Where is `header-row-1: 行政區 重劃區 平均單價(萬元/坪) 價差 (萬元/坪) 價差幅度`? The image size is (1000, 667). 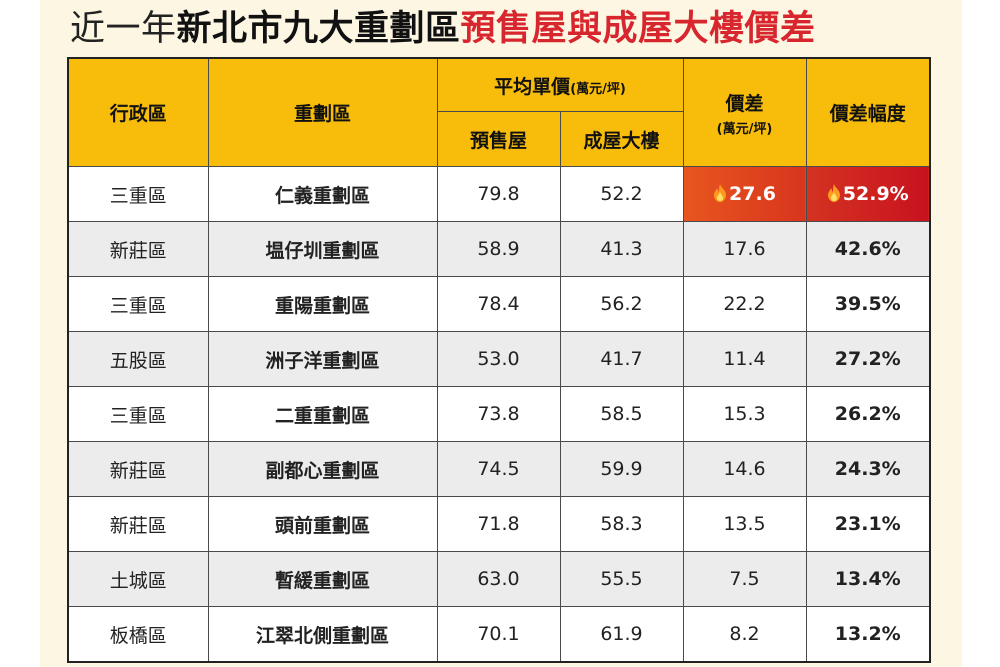
header-row-1: 行政區 重劃區 平均單價(萬元/坪) 價差 (萬元/坪) 價差幅度 is located at coordinates (499, 112).